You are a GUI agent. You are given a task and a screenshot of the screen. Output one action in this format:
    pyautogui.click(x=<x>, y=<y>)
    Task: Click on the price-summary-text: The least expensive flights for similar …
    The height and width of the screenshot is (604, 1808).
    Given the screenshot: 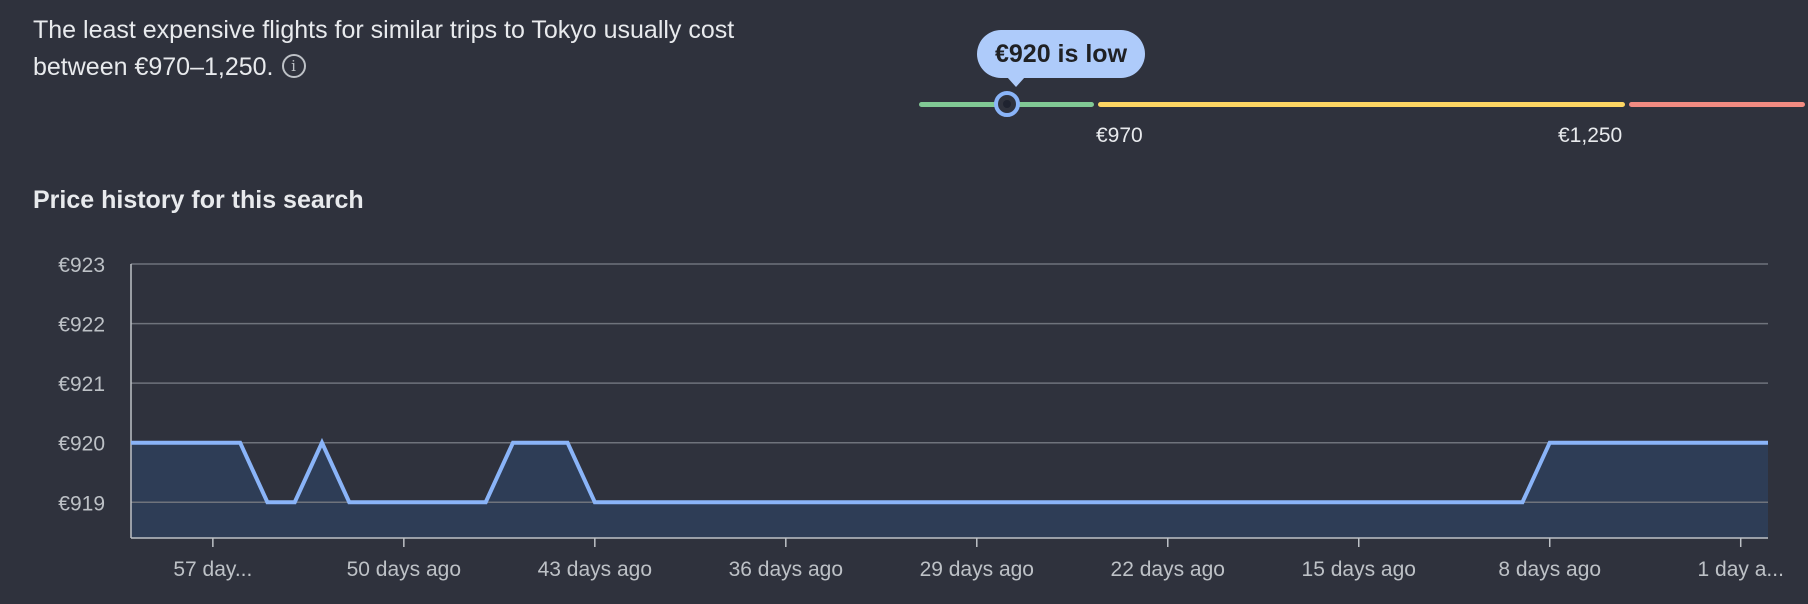 What is the action you would take?
    pyautogui.click(x=403, y=49)
    